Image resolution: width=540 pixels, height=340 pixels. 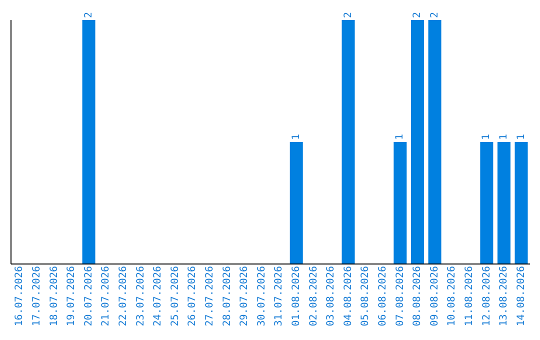 I want to click on x-tick-label: 05.08.2026, so click(x=366, y=296).